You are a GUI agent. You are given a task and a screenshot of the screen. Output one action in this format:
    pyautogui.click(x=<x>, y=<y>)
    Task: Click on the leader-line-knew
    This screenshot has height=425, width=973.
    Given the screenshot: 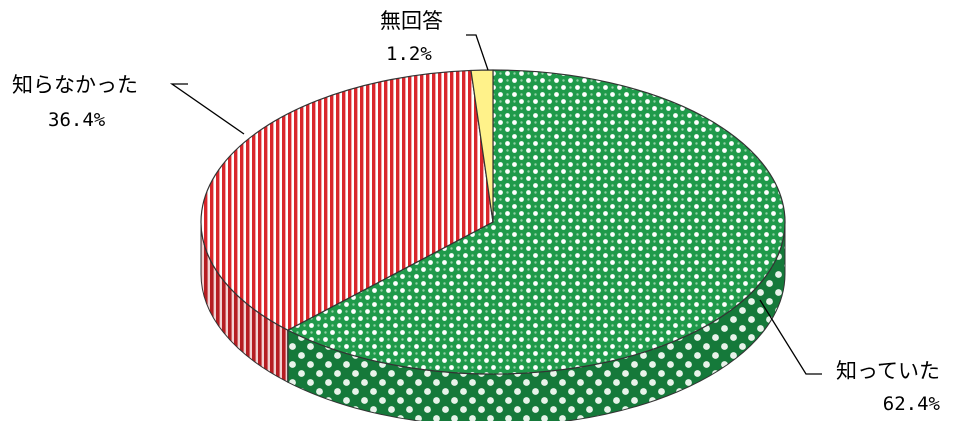 What is the action you would take?
    pyautogui.click(x=790, y=337)
    